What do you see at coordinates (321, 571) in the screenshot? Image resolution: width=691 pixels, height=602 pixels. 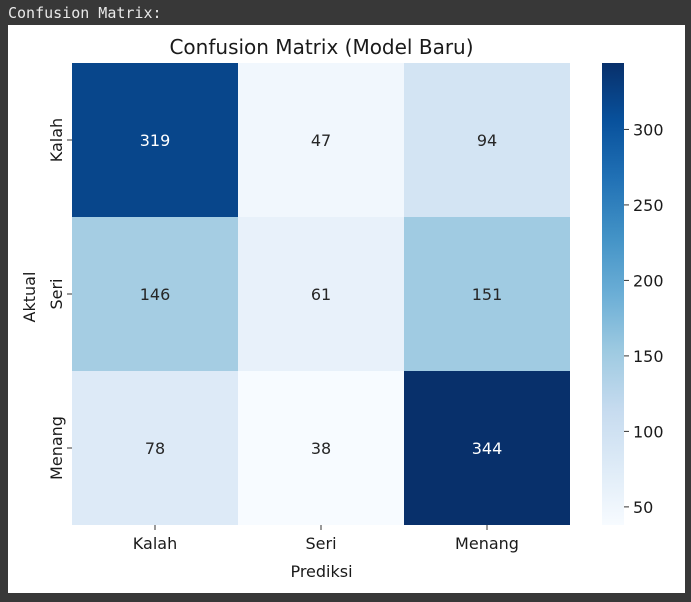 I see `x-axis-label: Prediksi` at bounding box center [321, 571].